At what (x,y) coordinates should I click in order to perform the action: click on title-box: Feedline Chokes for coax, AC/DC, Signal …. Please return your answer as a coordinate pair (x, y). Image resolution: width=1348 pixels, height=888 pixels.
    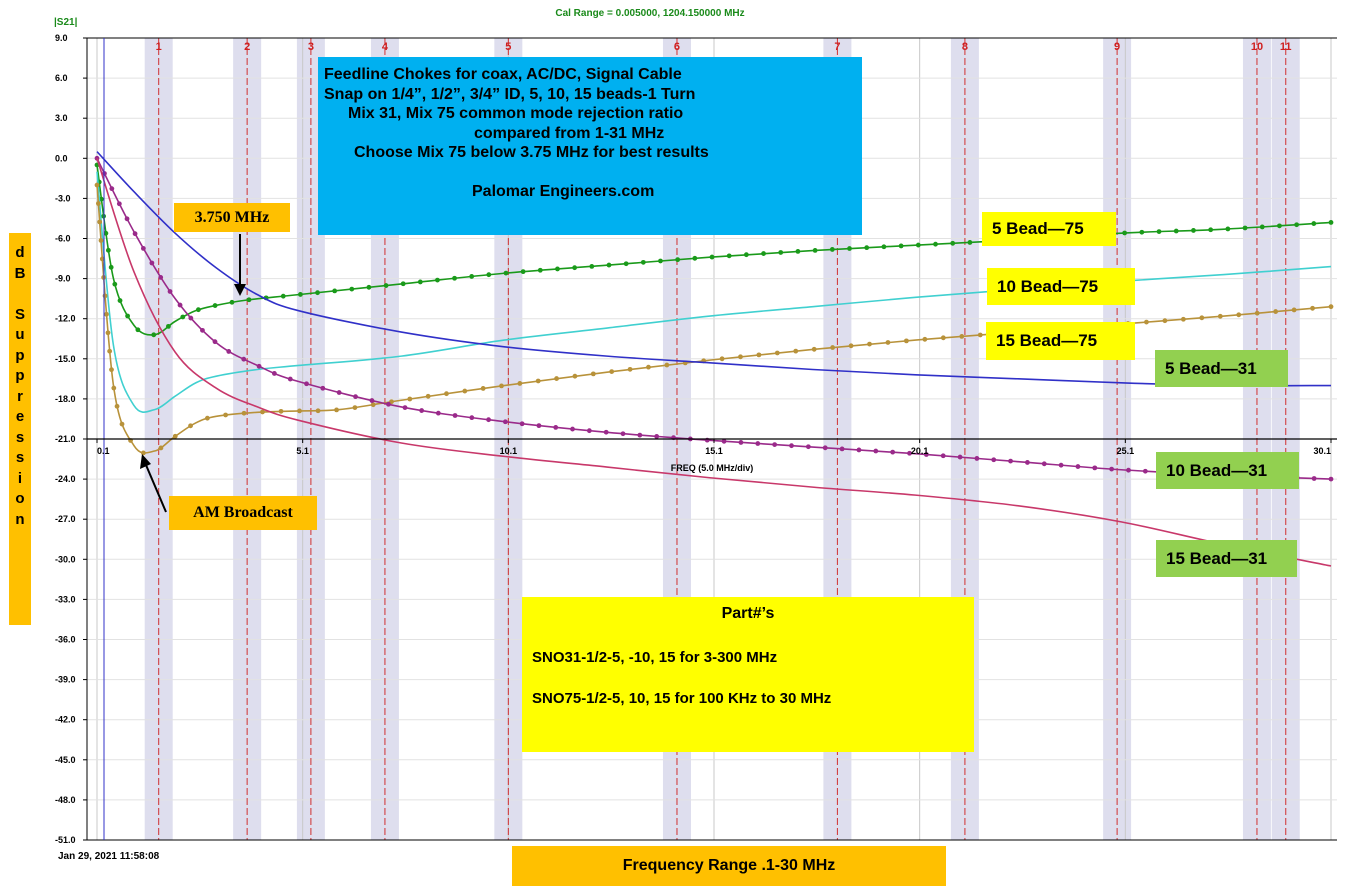
    Looking at the image, I should click on (590, 146).